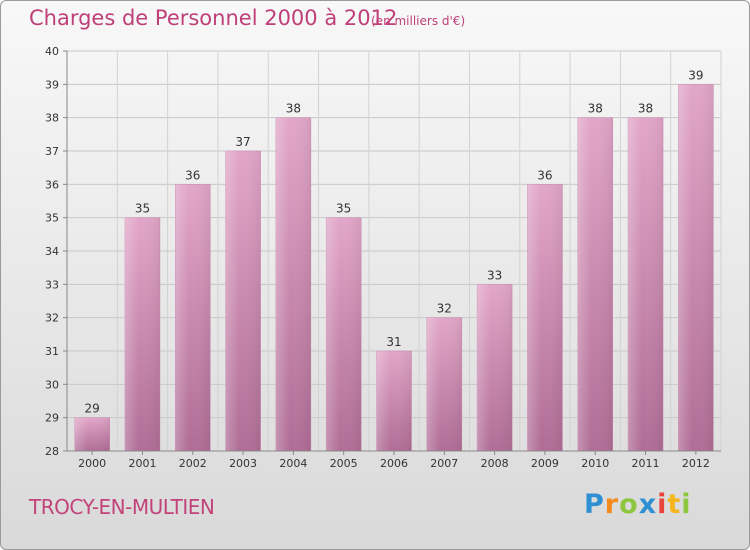 This screenshot has height=550, width=750. I want to click on y-tick-label: 37, so click(52, 151).